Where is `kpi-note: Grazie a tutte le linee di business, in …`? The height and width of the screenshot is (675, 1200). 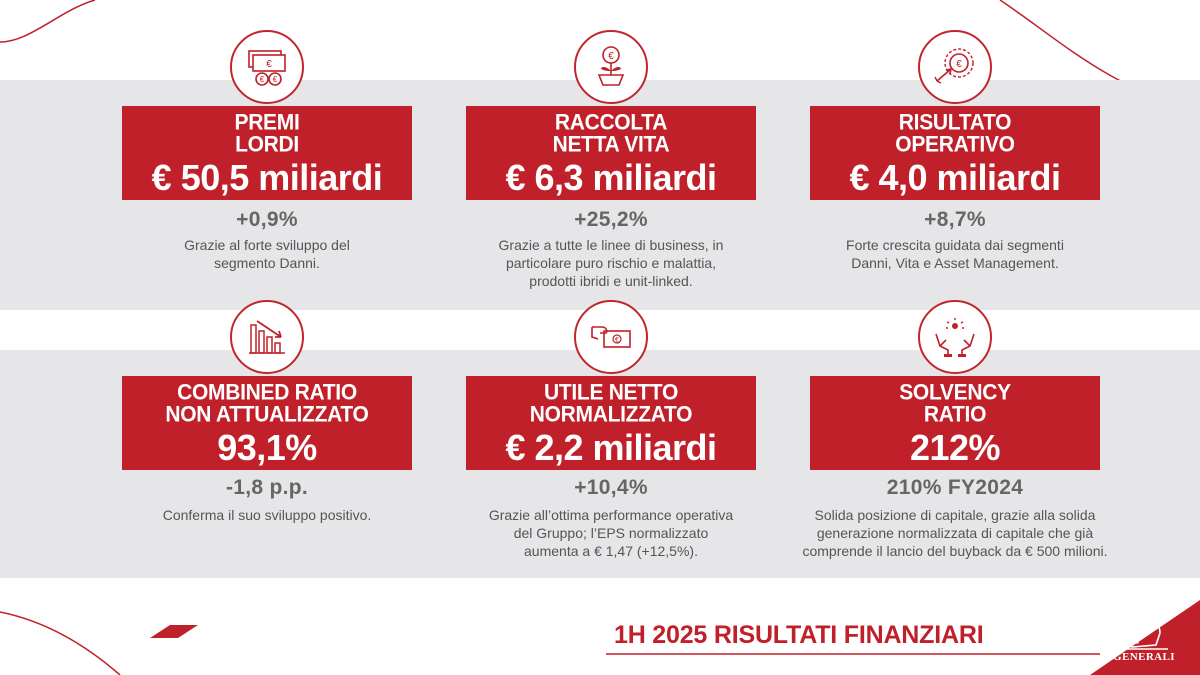 kpi-note: Grazie a tutte le linee di business, in … is located at coordinates (611, 263).